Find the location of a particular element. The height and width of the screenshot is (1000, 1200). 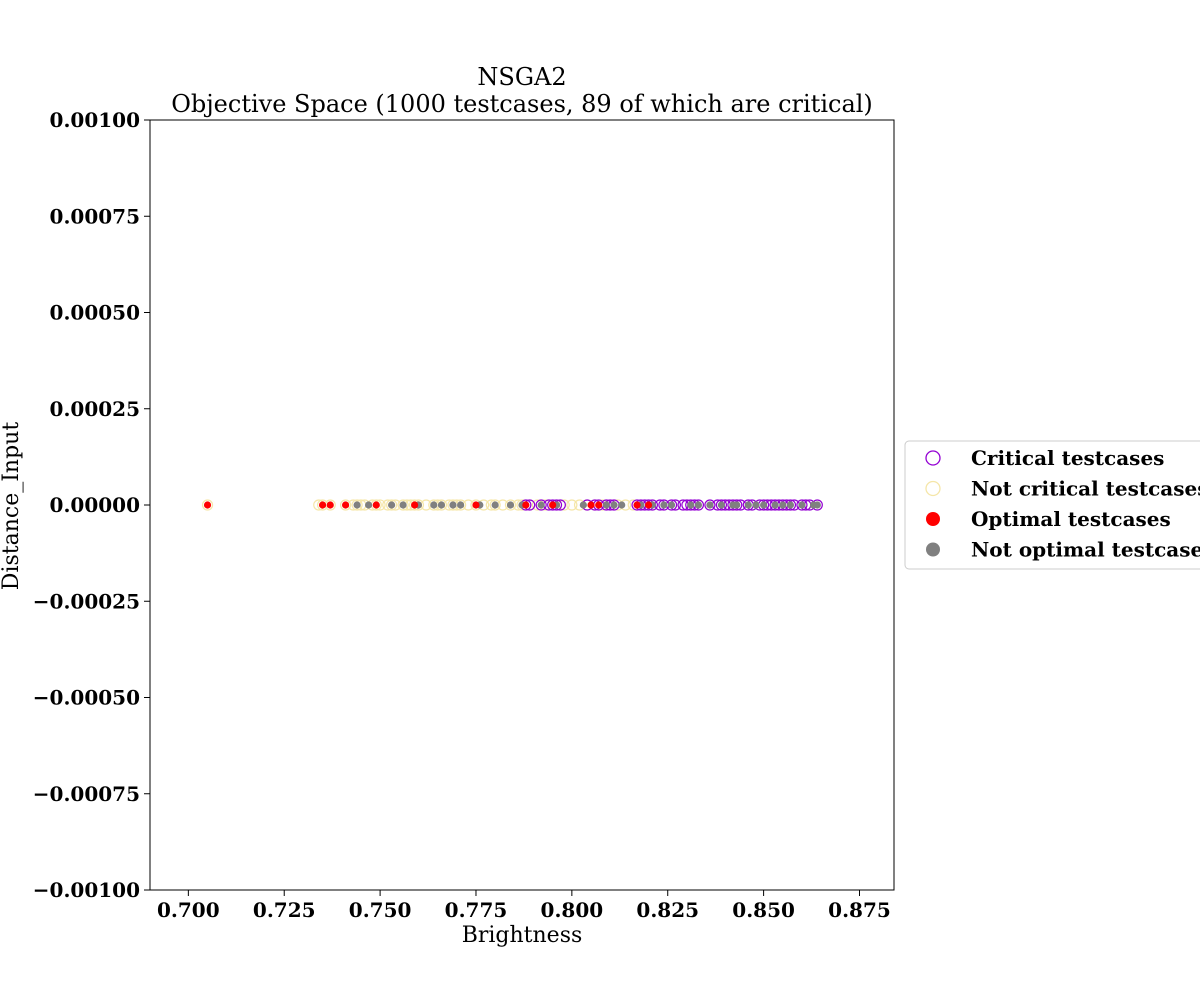

legend-marker-not-optimal-testcases is located at coordinates (933, 549).